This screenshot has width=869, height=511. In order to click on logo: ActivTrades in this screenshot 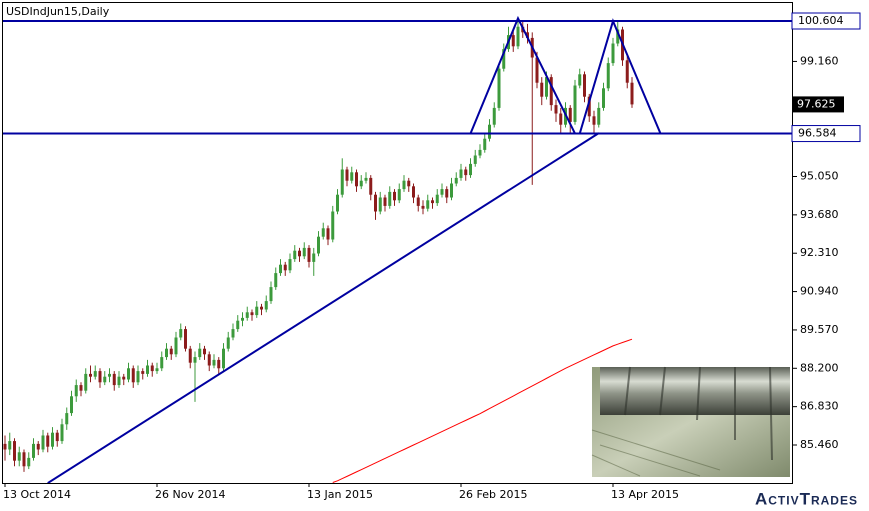, I will do `click(806, 498)`.